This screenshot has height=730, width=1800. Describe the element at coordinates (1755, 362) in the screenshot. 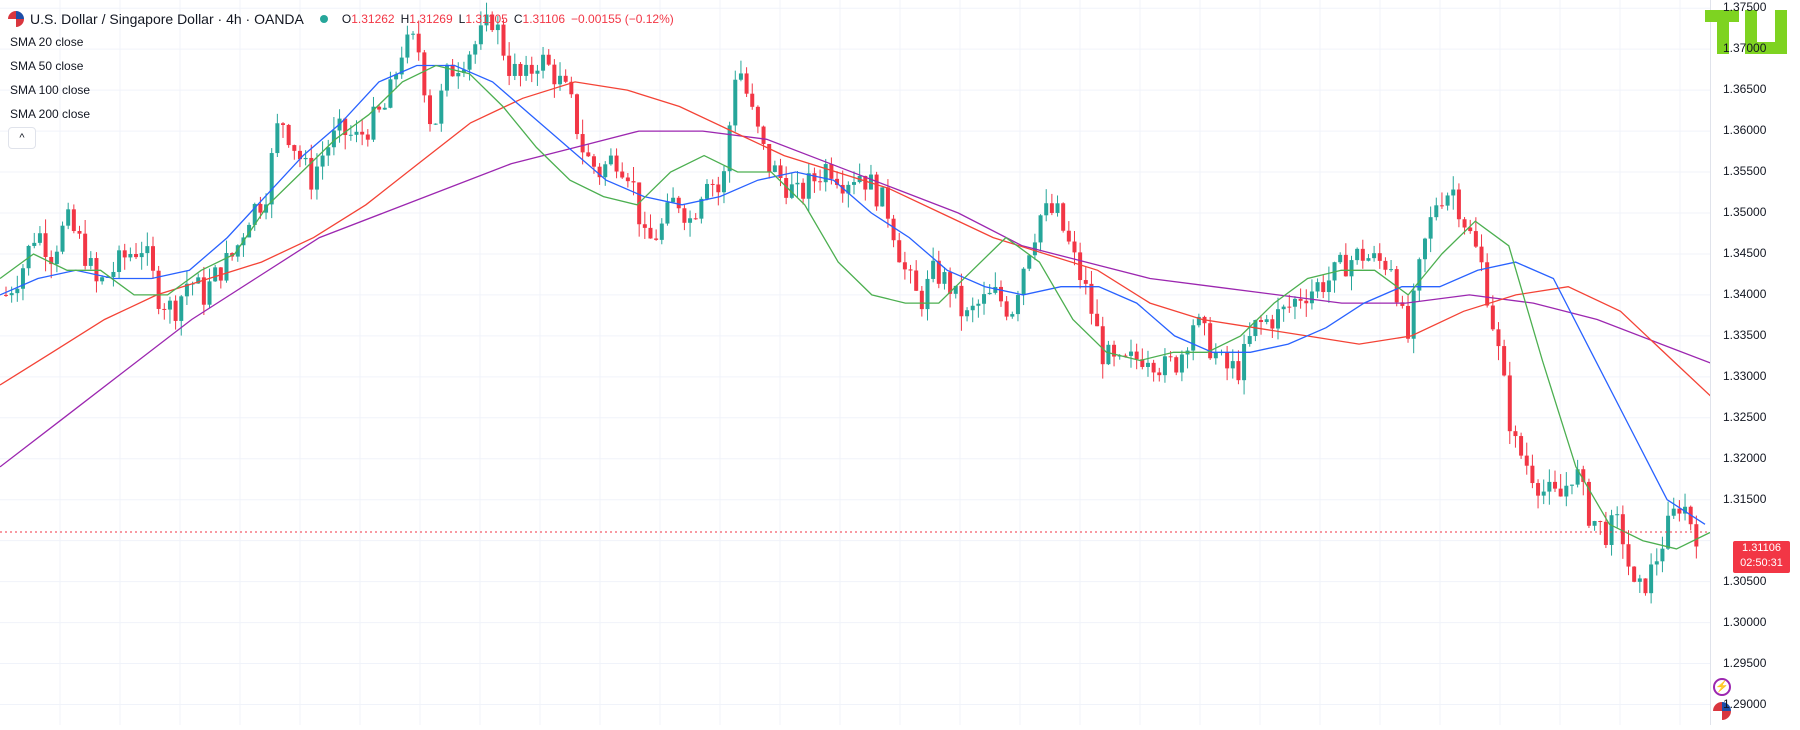

I see `price-axis` at that location.